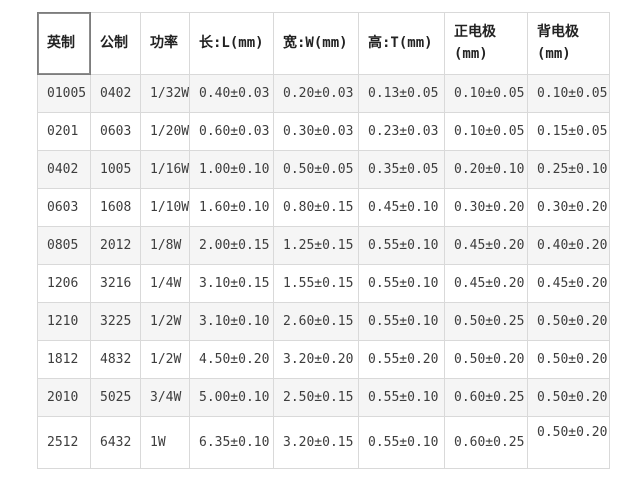 Image resolution: width=640 pixels, height=481 pixels. Describe the element at coordinates (316, 397) in the screenshot. I see `cell-width-w-mm: 2.50±0.15` at that location.